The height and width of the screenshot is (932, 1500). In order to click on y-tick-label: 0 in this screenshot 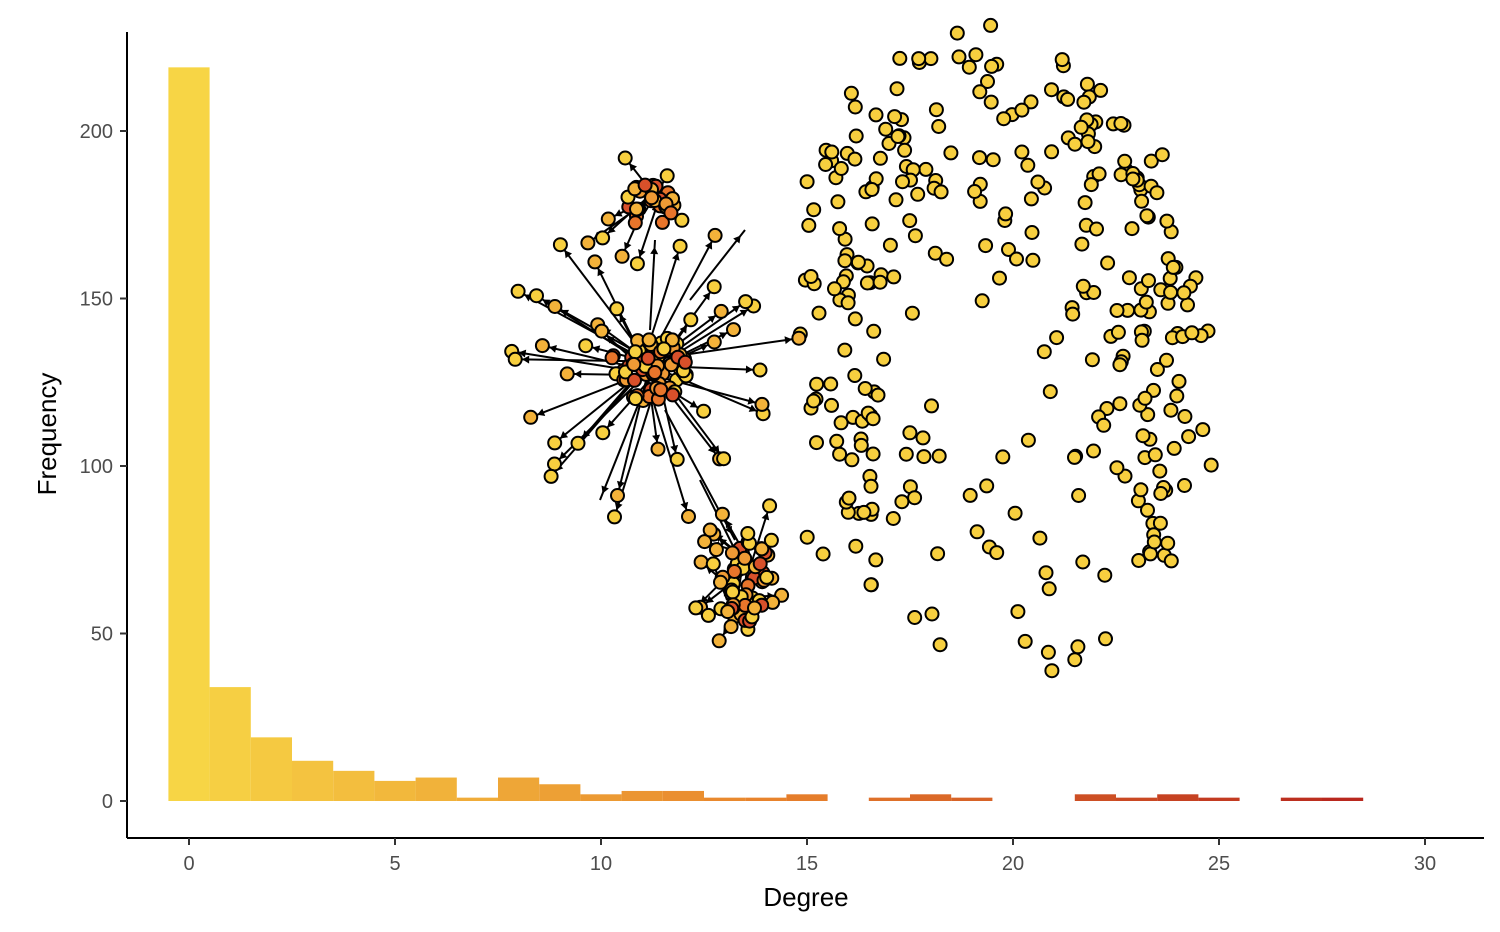, I will do `click(107, 802)`.